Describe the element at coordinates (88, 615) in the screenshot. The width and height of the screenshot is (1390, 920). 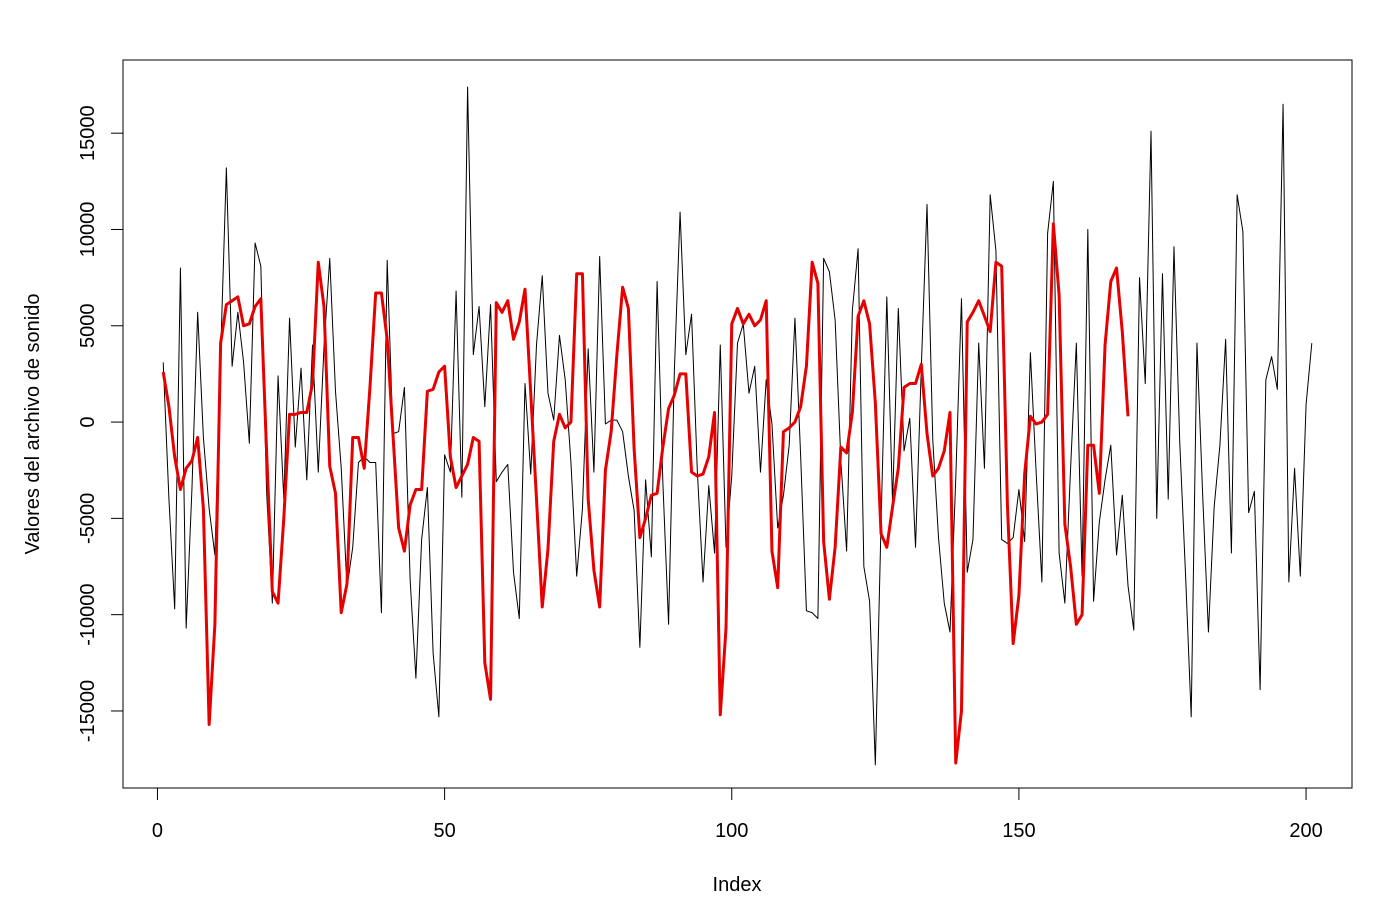
I see `y-tick-label: -10000` at that location.